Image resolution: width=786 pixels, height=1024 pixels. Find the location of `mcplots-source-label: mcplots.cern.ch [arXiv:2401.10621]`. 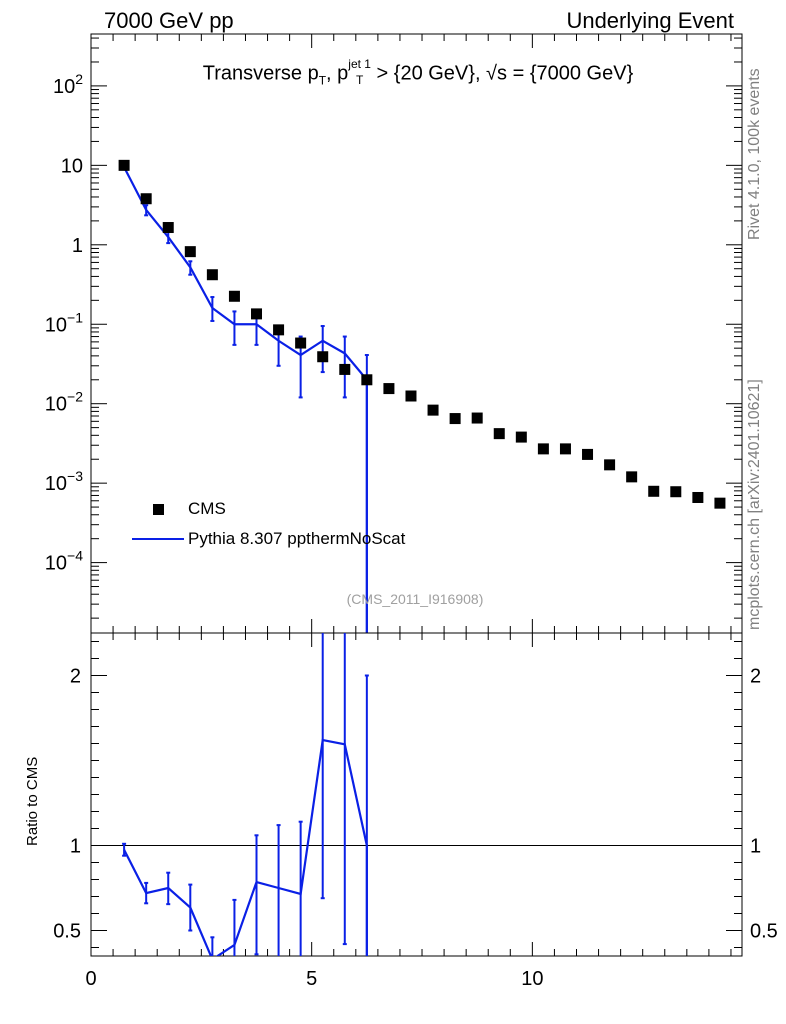

mcplots-source-label: mcplots.cern.ch [arXiv:2401.10621] is located at coordinates (754, 504).